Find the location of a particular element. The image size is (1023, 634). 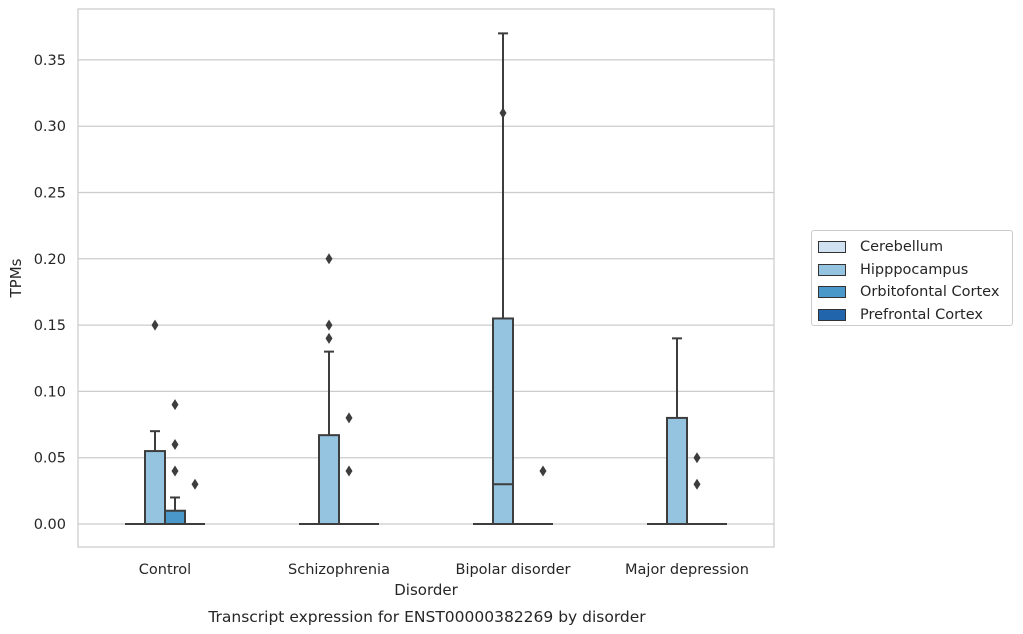

y-tick-label: 0.20 is located at coordinates (50, 260).